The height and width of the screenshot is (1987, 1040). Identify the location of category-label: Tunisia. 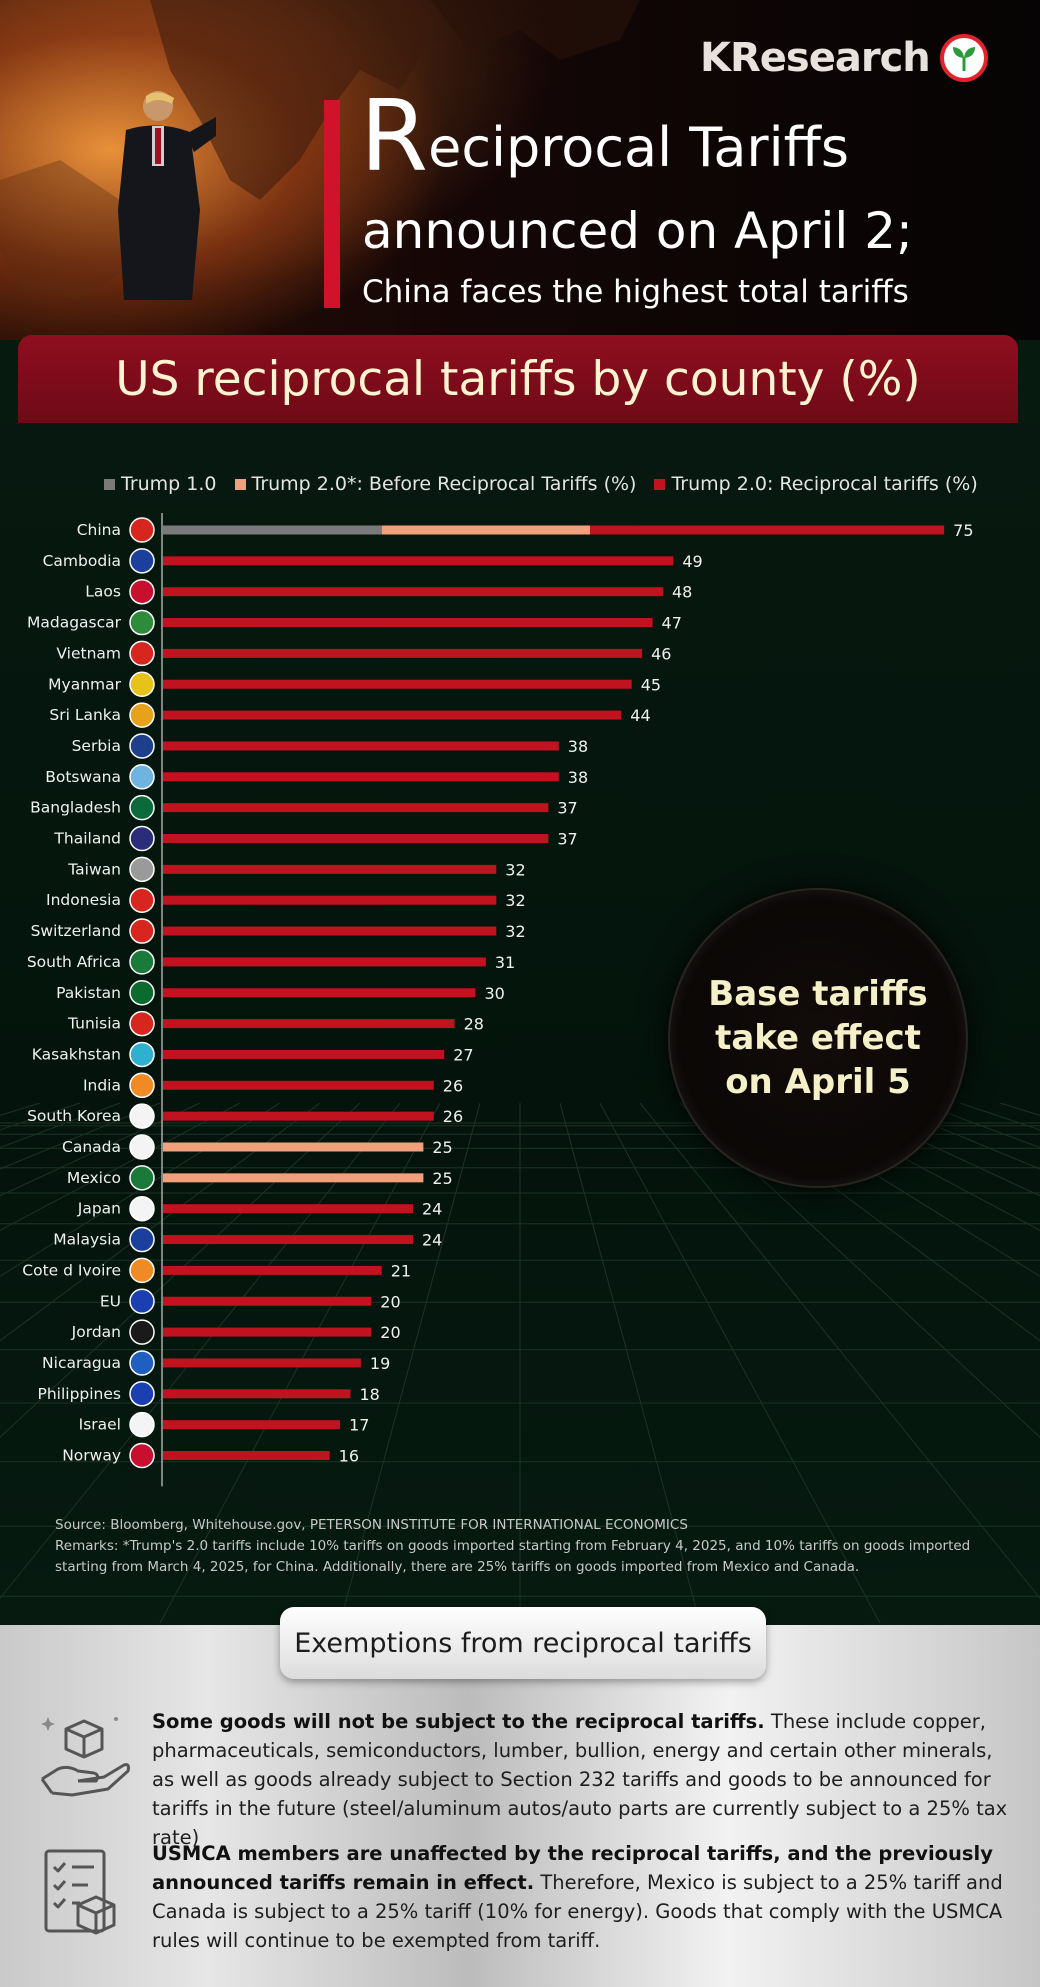
(94, 1024).